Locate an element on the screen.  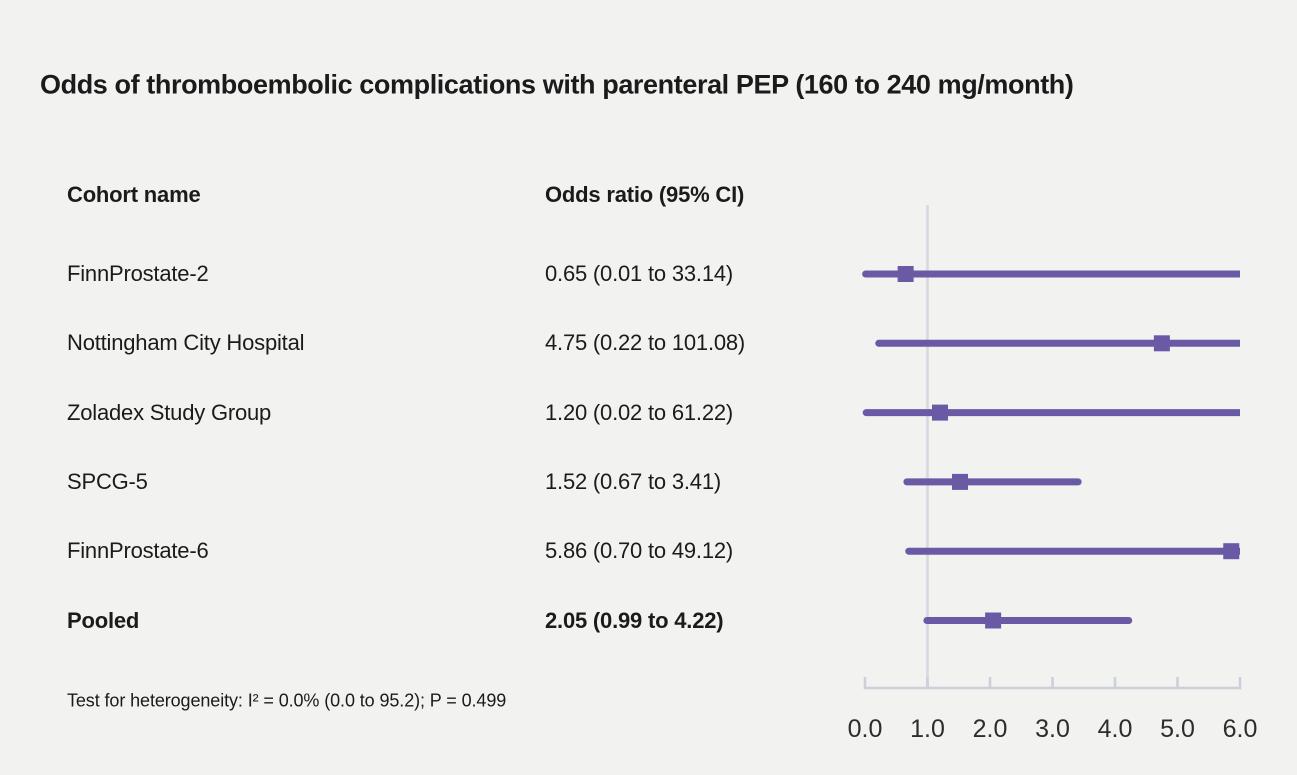
odds-ratio-value: 1.20 (0.02 to 61.22) is located at coordinates (639, 412).